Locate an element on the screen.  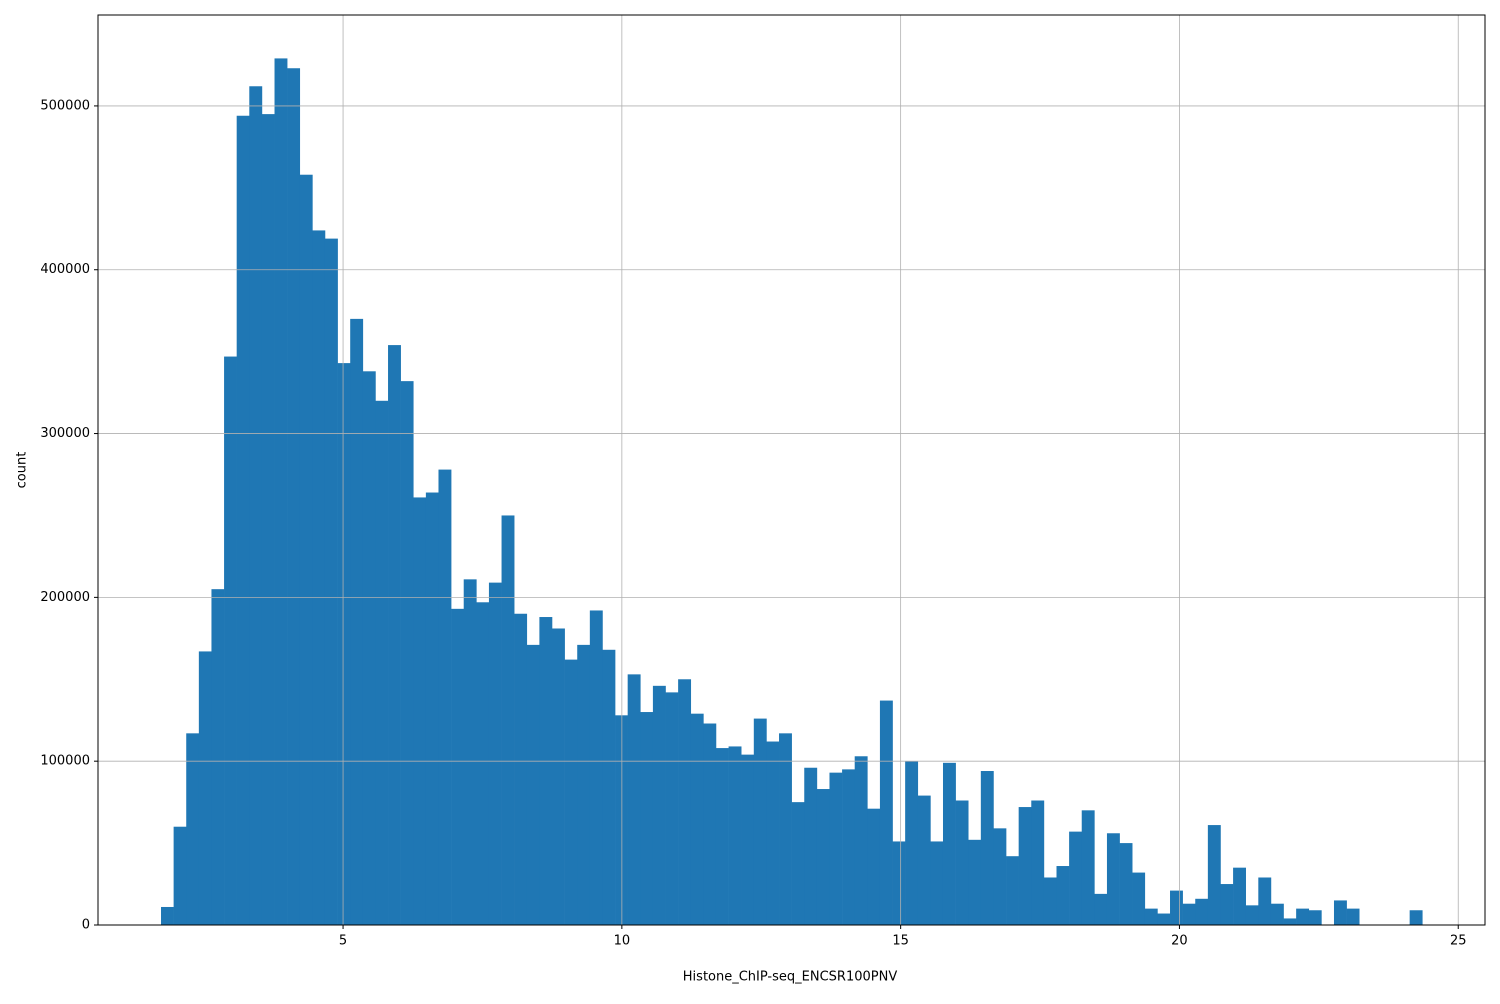
x-tick-label: 5 is located at coordinates (343, 941).